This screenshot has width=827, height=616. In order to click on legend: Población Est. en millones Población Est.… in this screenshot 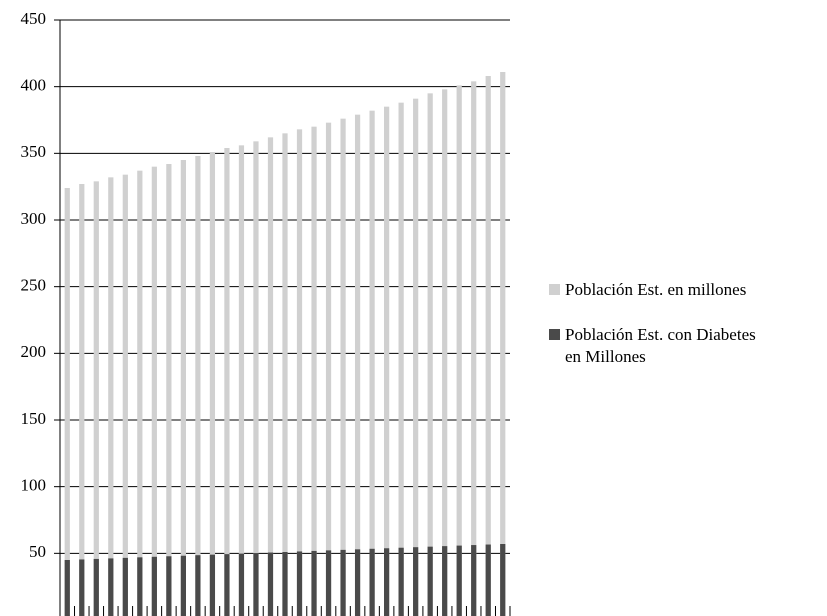, I will do `click(657, 335)`.